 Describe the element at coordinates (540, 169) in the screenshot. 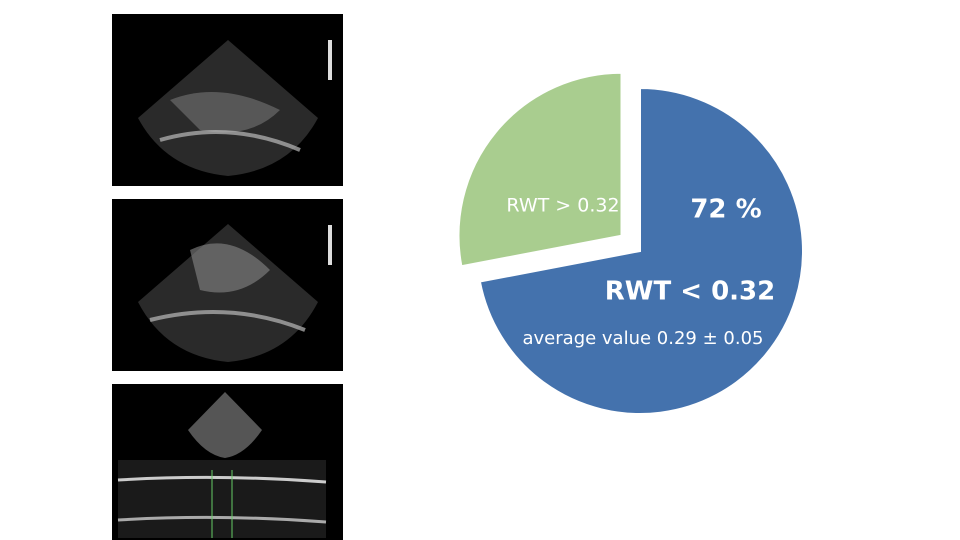

I see `pie-slice` at that location.